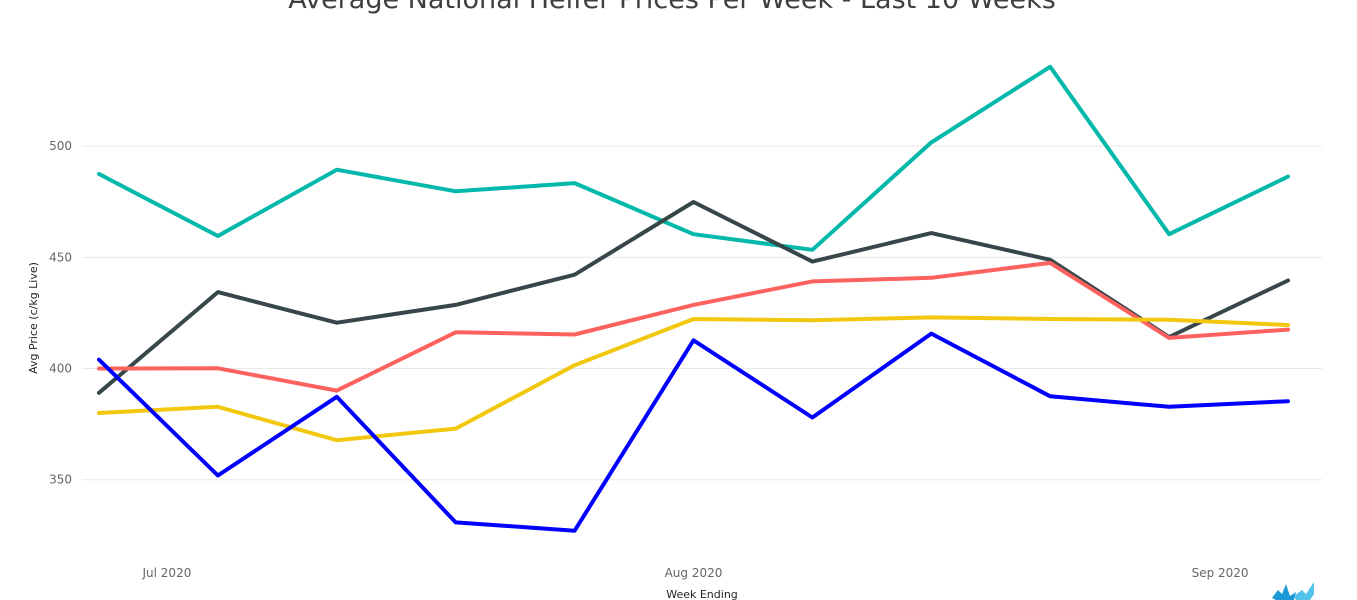 The image size is (1357, 600). Describe the element at coordinates (60, 146) in the screenshot. I see `y-tick-label: 500` at that location.